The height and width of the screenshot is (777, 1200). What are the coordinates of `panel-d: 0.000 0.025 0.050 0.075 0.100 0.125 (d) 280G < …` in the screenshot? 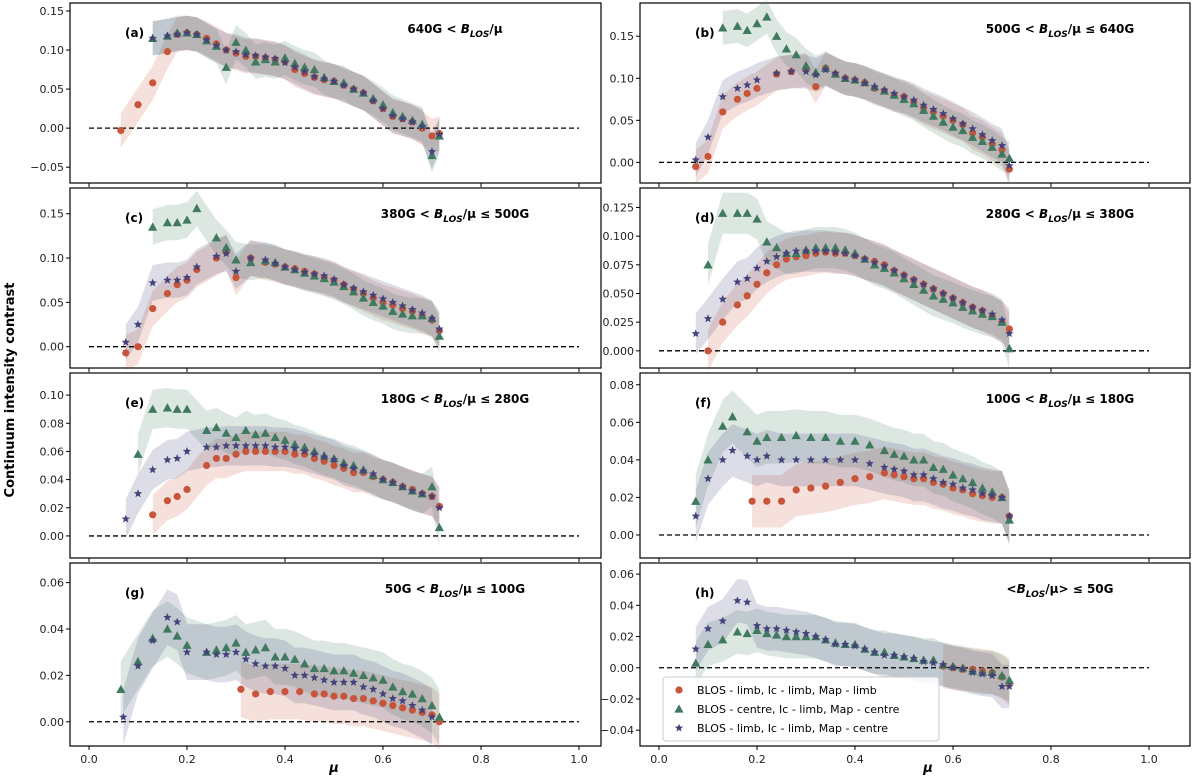 It's located at (897, 279).